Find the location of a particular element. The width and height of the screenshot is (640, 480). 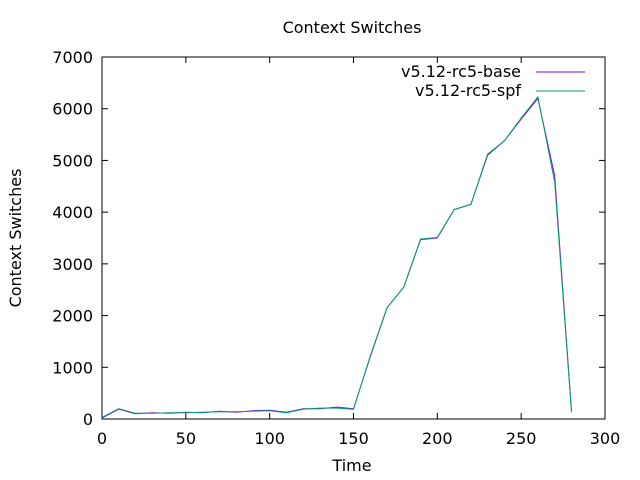

x-tick-label: 50 is located at coordinates (186, 438).